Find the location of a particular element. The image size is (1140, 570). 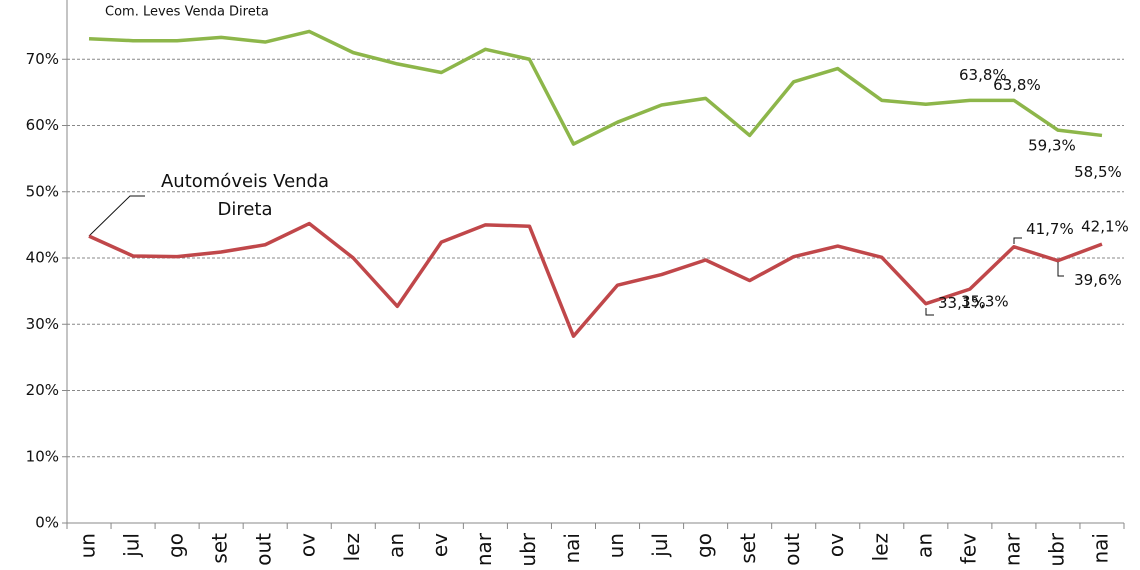

x-tick-label: fev is located at coordinates (968, 548).